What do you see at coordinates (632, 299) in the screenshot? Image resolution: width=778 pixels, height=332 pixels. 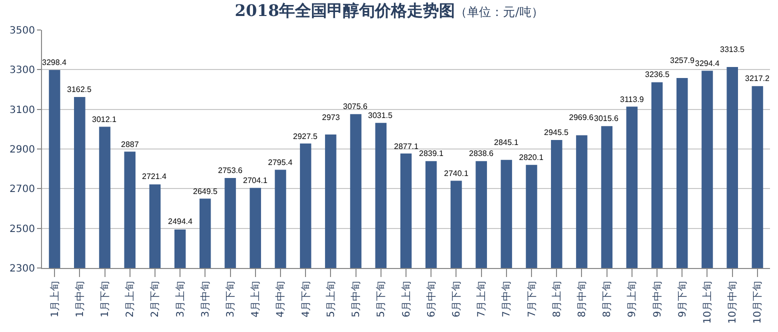 I see `x-tick-label: 9月上旬` at bounding box center [632, 299].